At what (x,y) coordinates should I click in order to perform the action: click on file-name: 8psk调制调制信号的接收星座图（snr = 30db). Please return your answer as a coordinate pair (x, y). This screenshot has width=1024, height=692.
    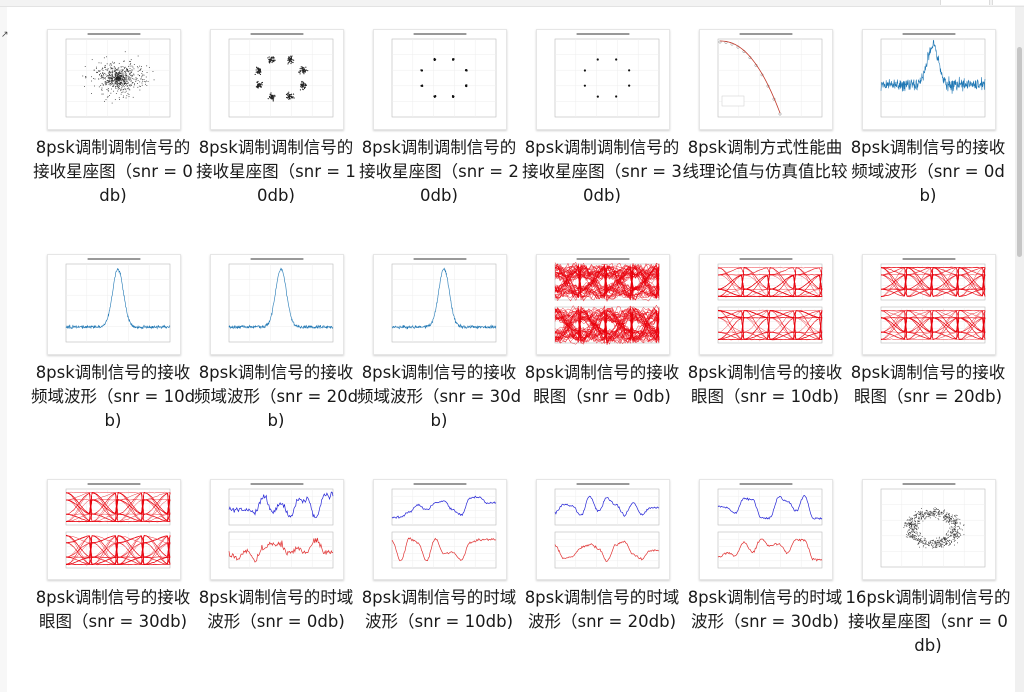
    Looking at the image, I should click on (602, 171).